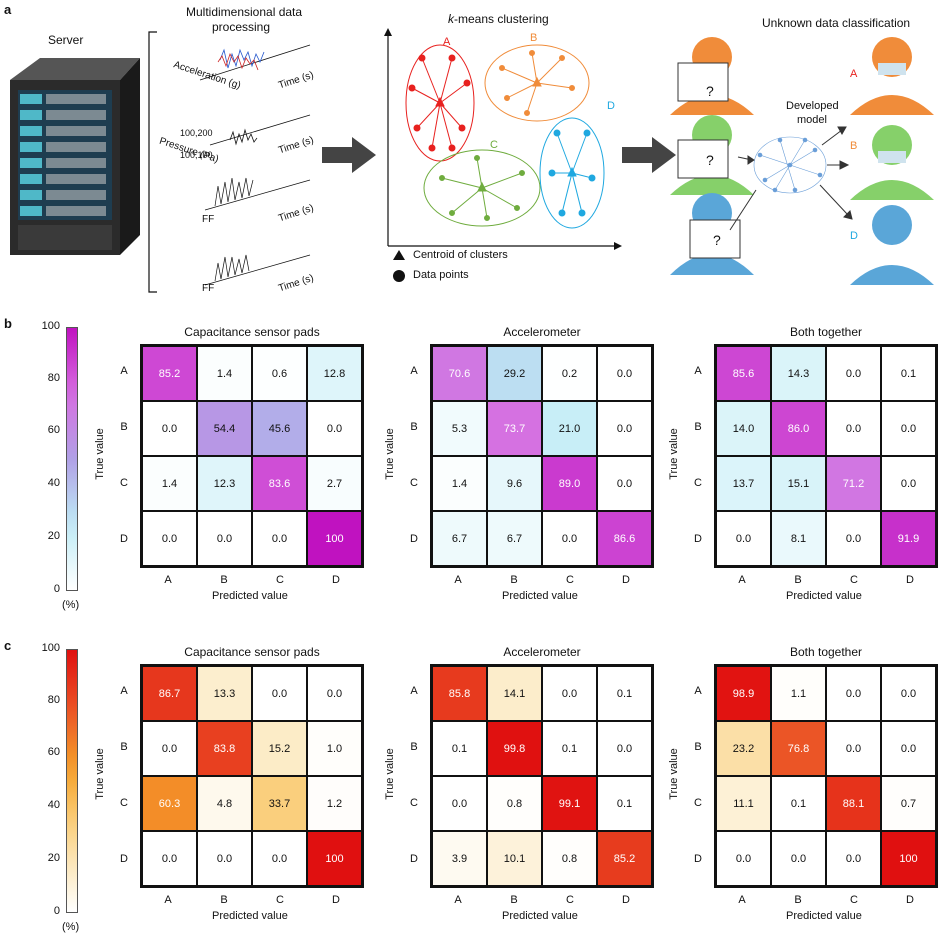 This screenshot has height=937, width=941. What do you see at coordinates (743, 748) in the screenshot?
I see `matrix-cell: 23.2` at bounding box center [743, 748].